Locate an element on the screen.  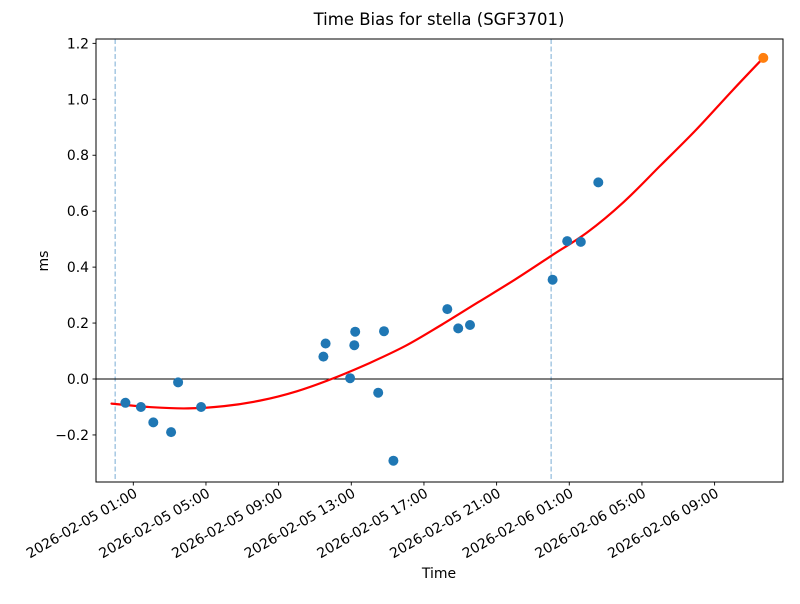
y-tick-label: 0.0 is located at coordinates (78, 380).